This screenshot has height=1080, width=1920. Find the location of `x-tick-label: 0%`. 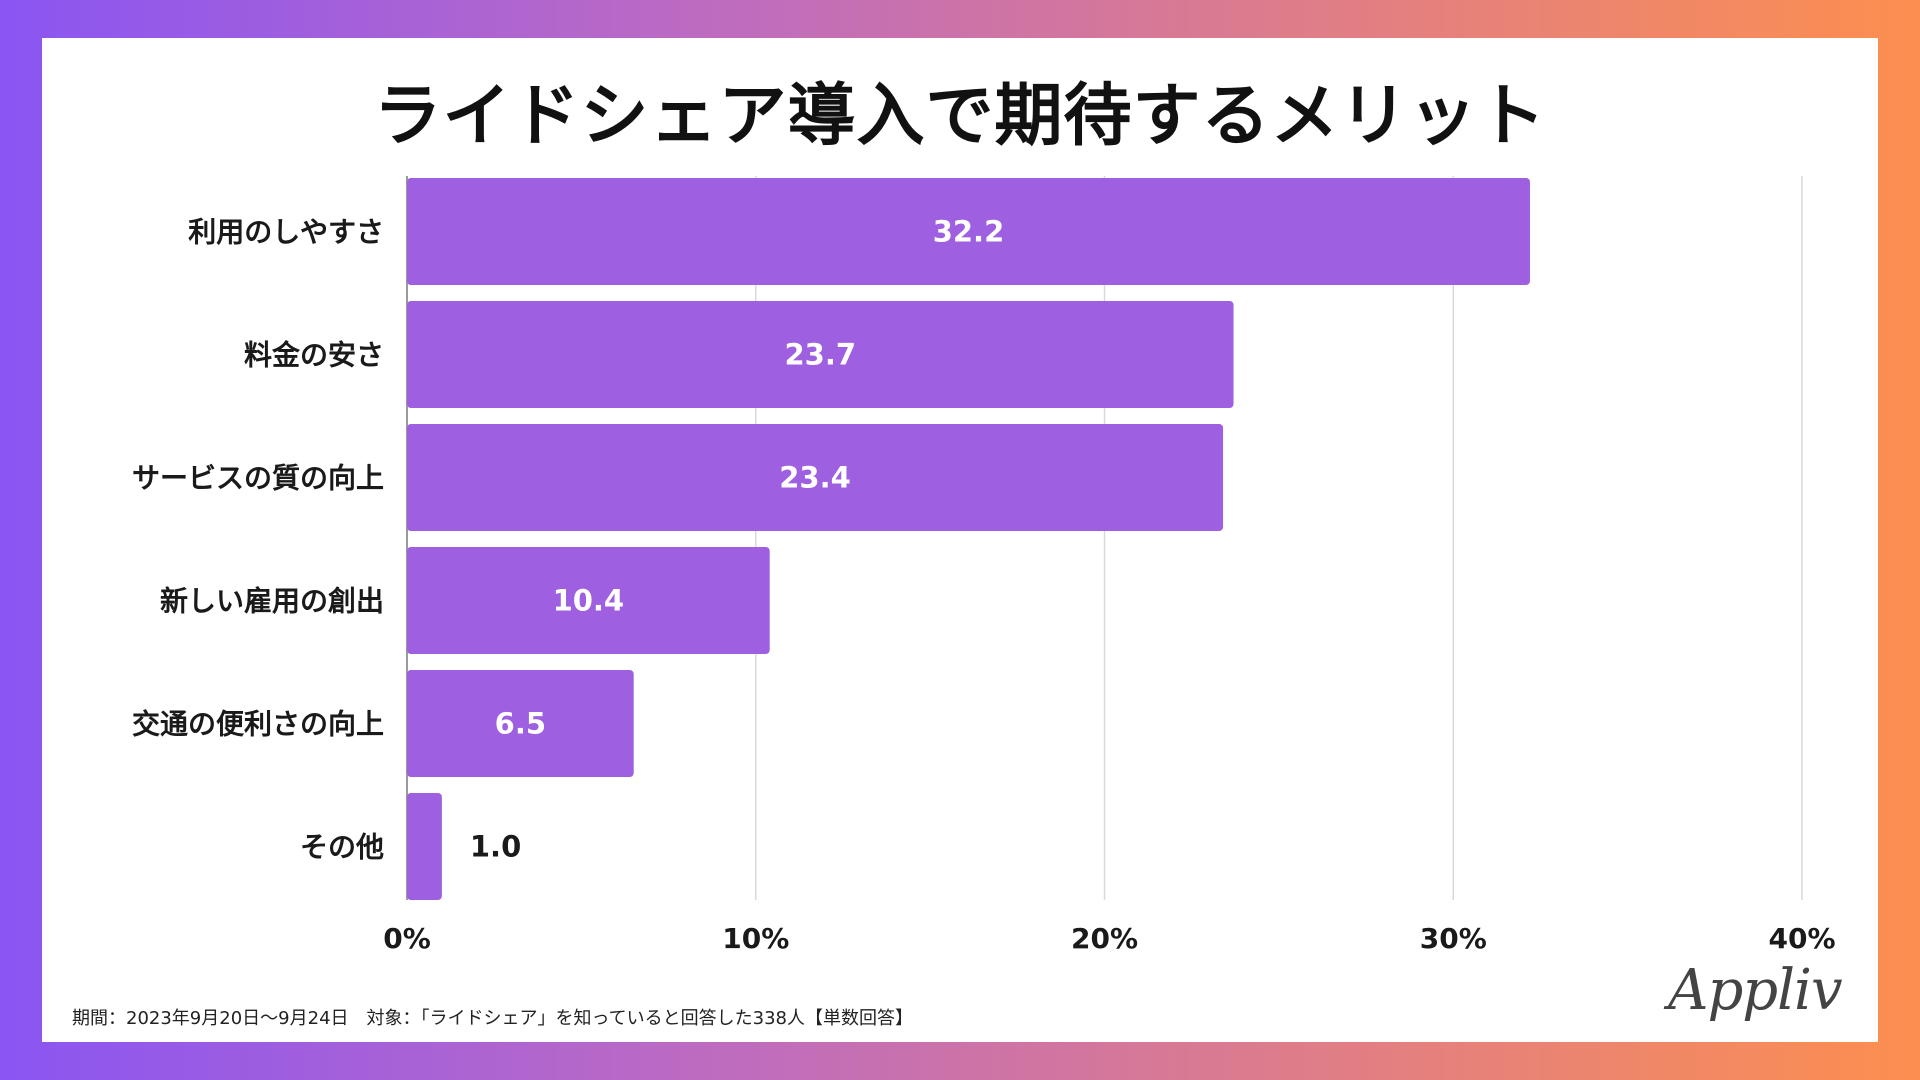

x-tick-label: 0% is located at coordinates (407, 938).